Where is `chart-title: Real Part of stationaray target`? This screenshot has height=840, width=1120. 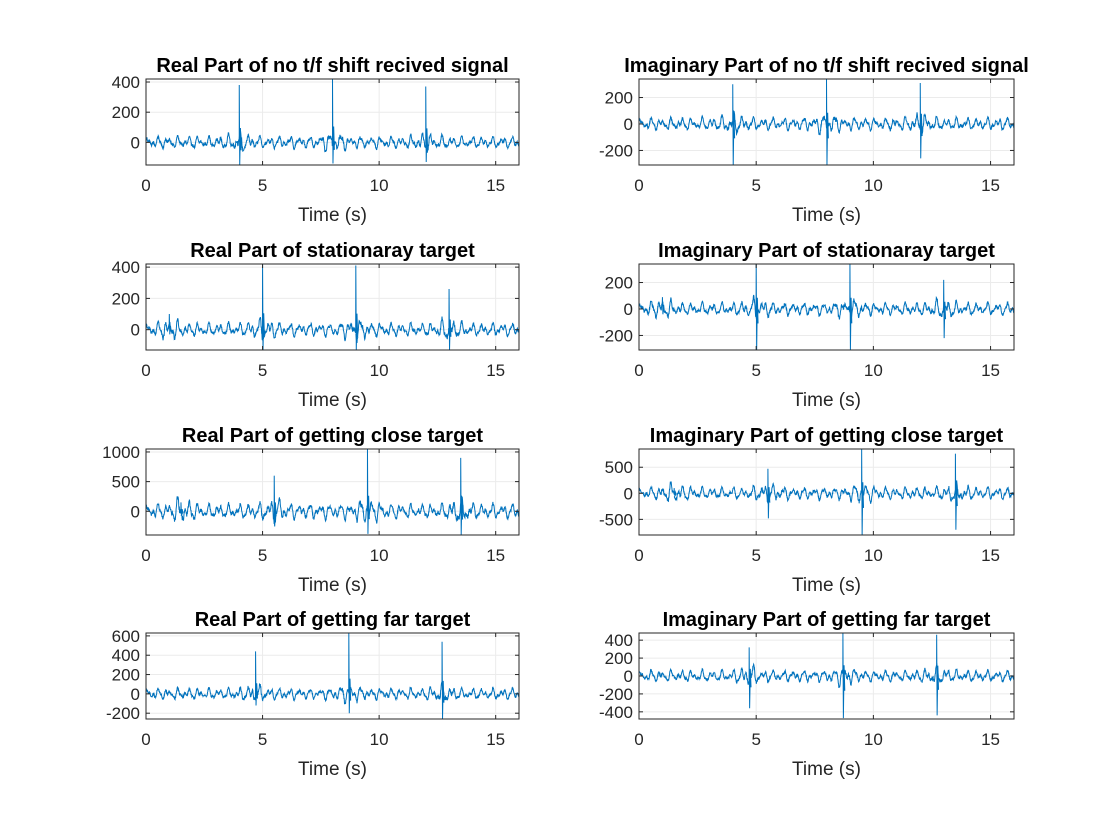
chart-title: Real Part of stationaray target is located at coordinates (332, 251).